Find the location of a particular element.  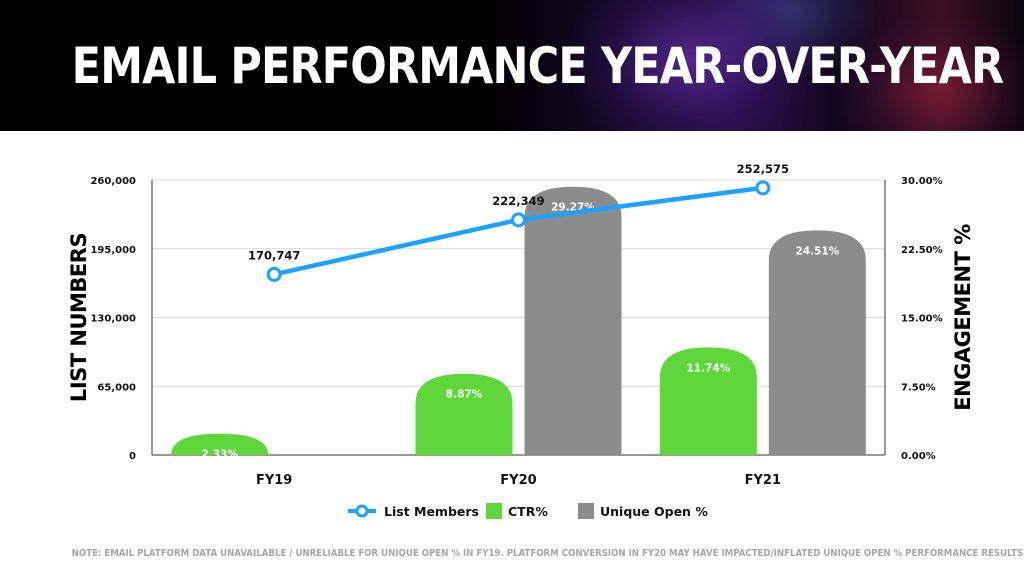

left-tick-label: 0 is located at coordinates (132, 456).